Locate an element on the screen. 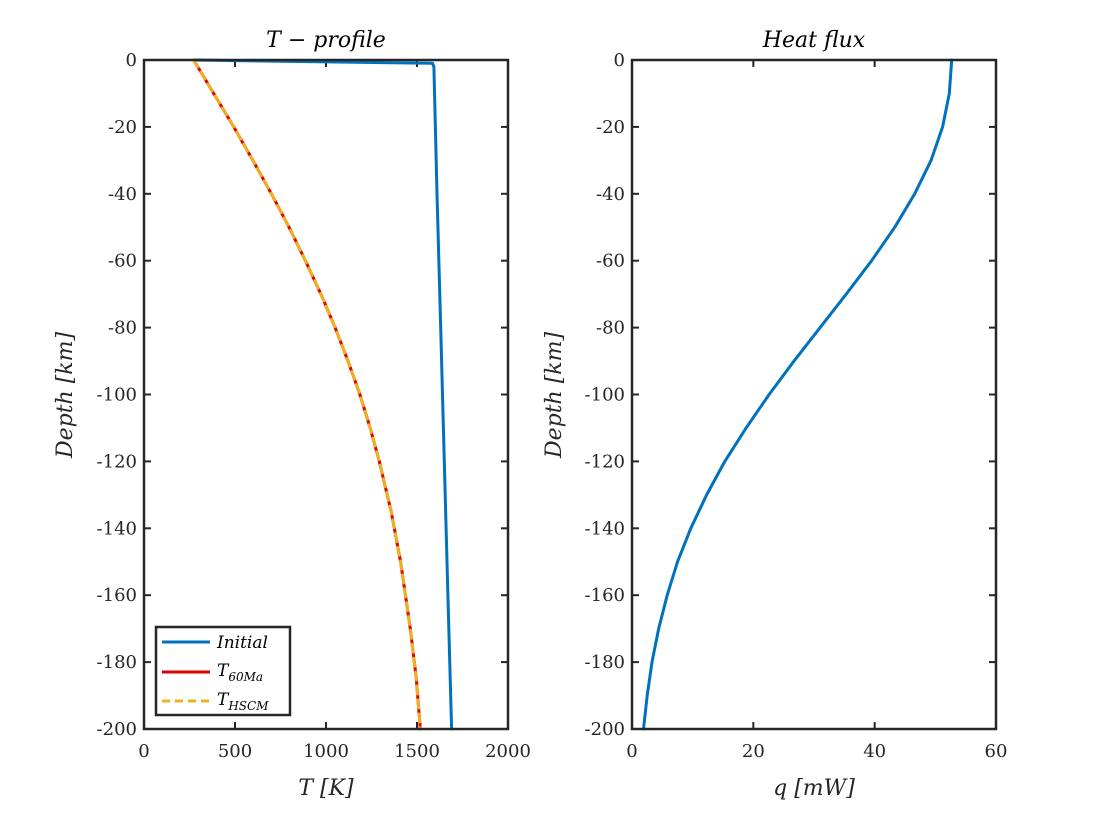  x-tick-label: 1500 is located at coordinates (417, 751).